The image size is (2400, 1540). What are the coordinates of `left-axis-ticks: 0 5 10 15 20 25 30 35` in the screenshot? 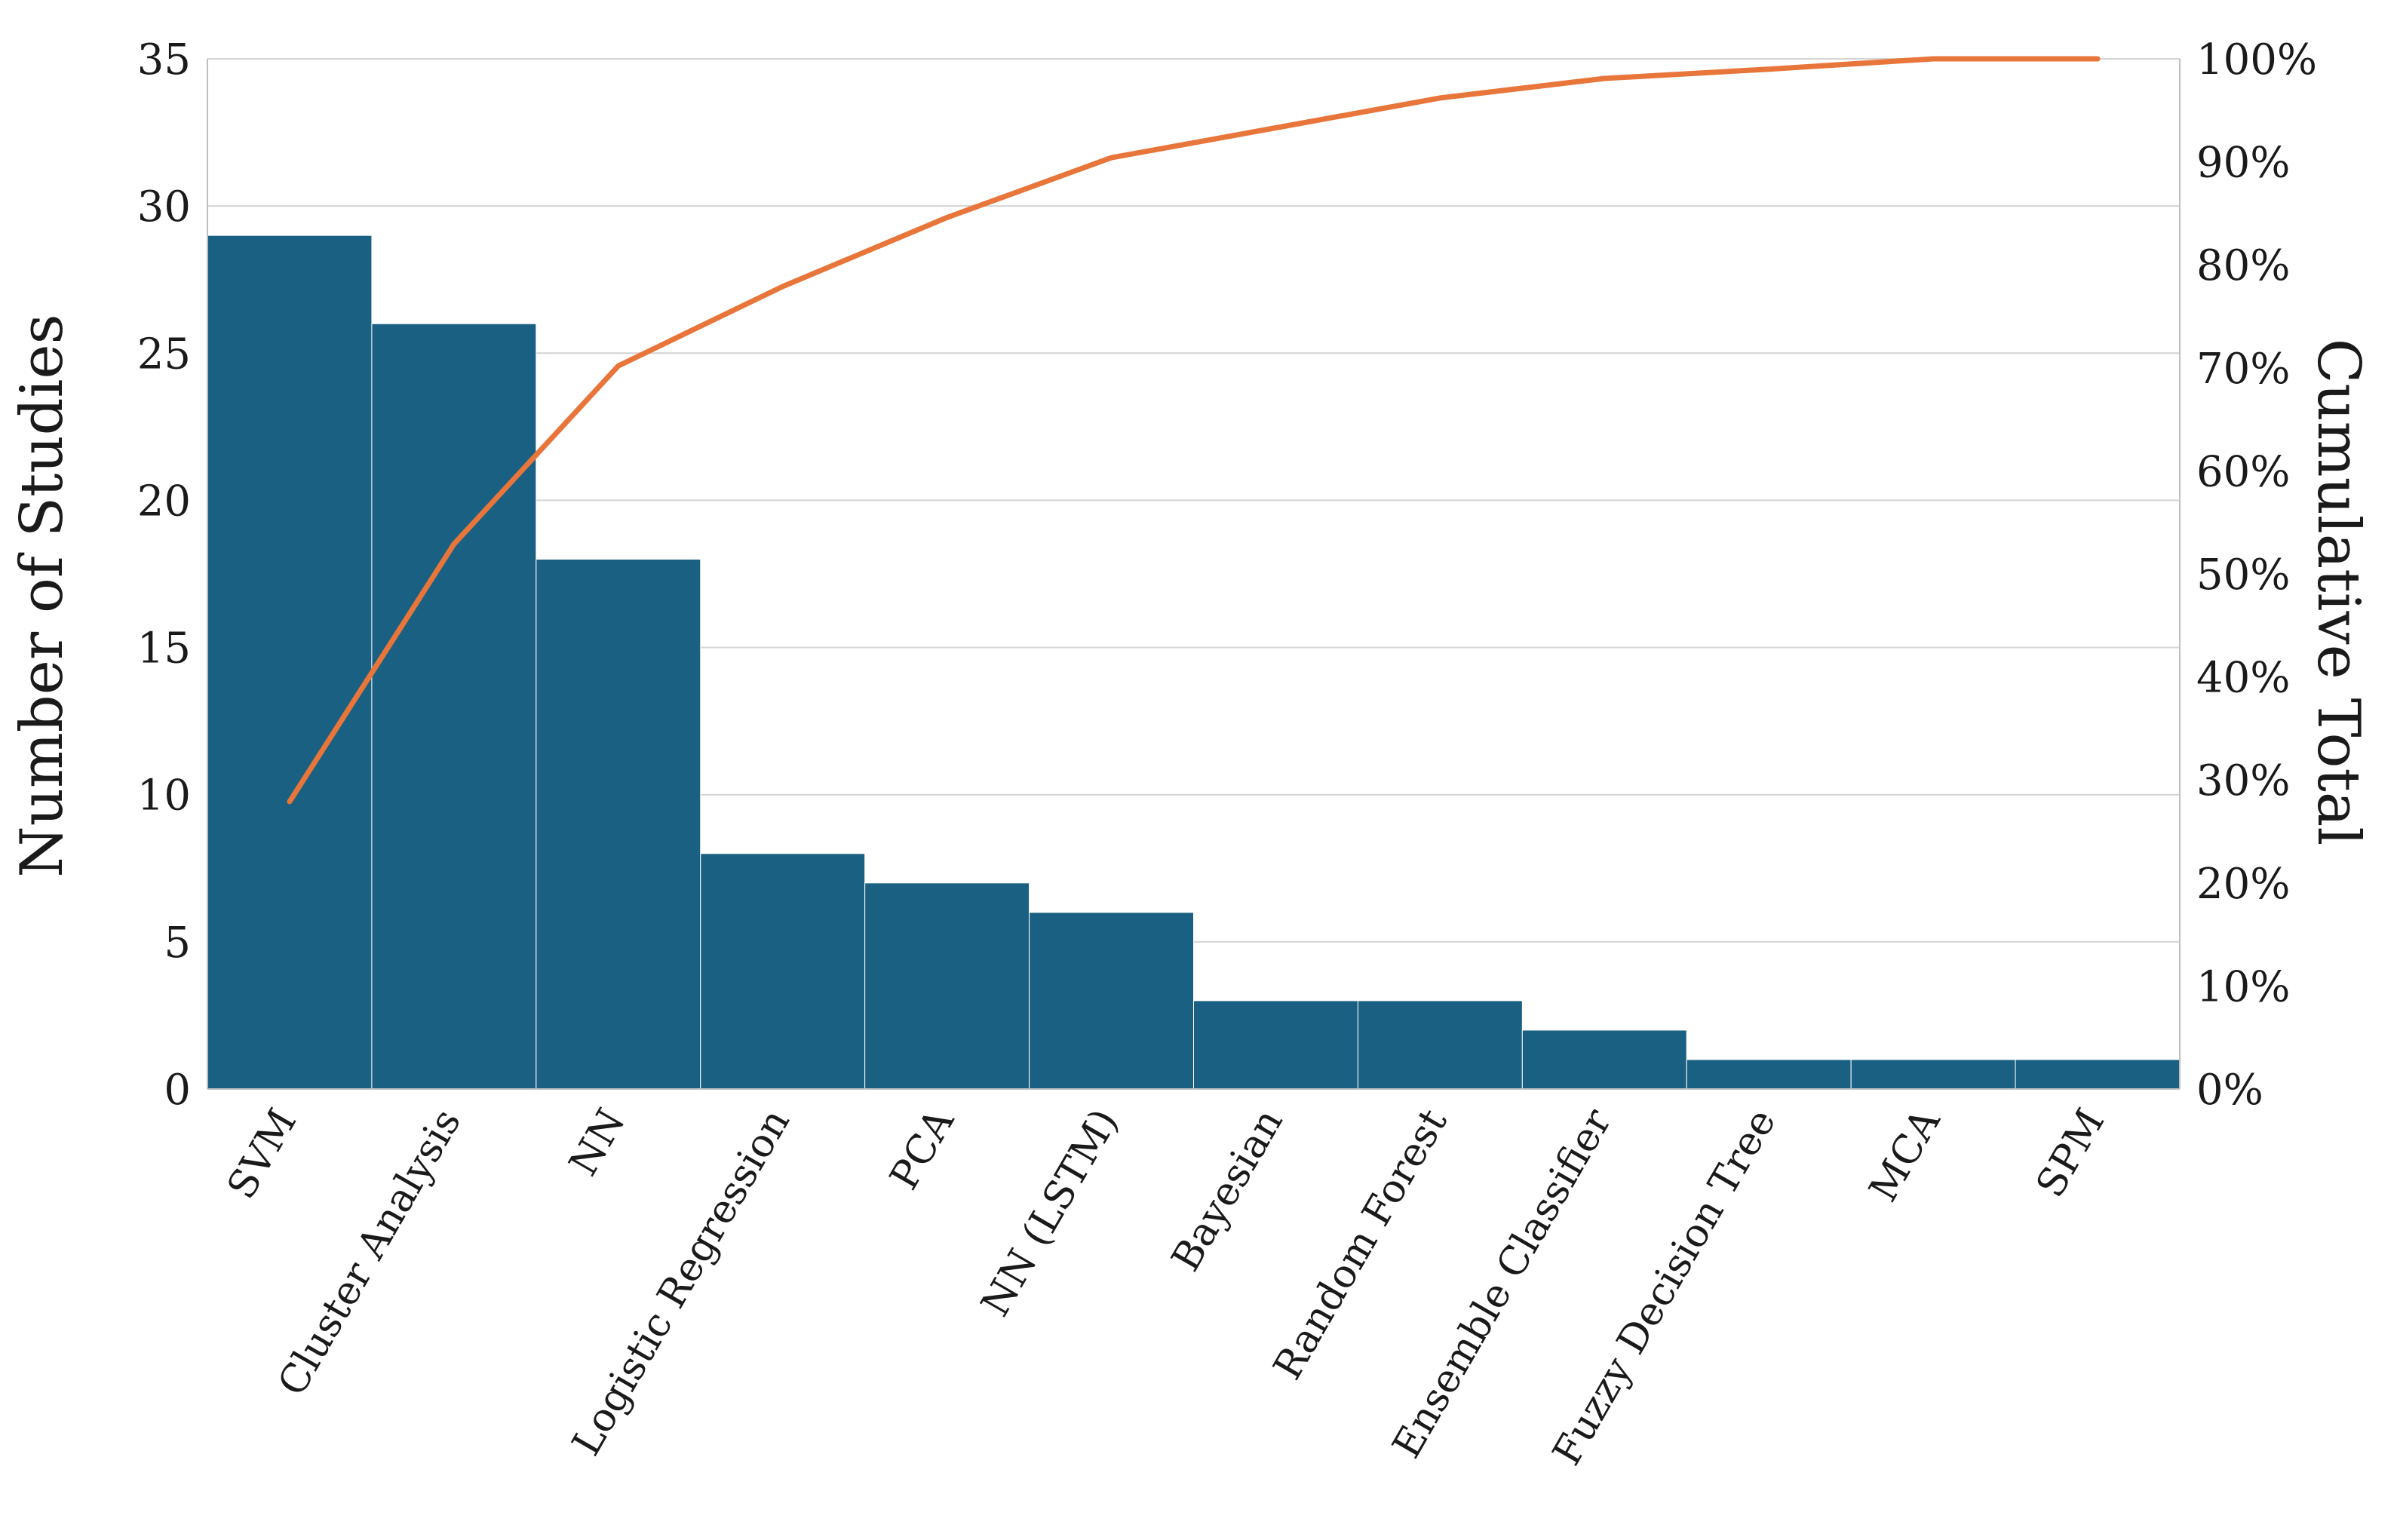 It's located at (164, 575).